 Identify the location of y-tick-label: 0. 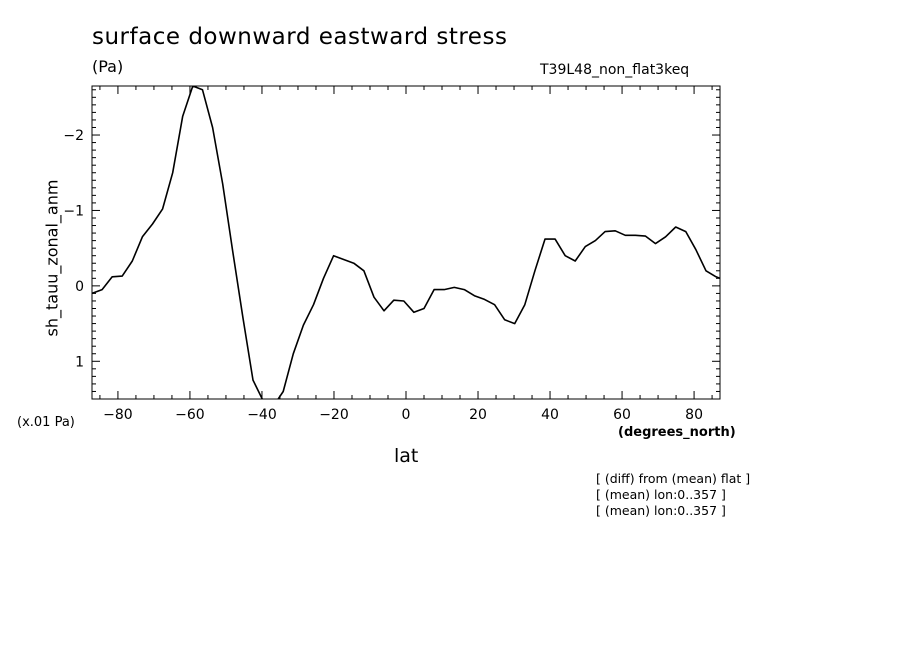
(79, 287).